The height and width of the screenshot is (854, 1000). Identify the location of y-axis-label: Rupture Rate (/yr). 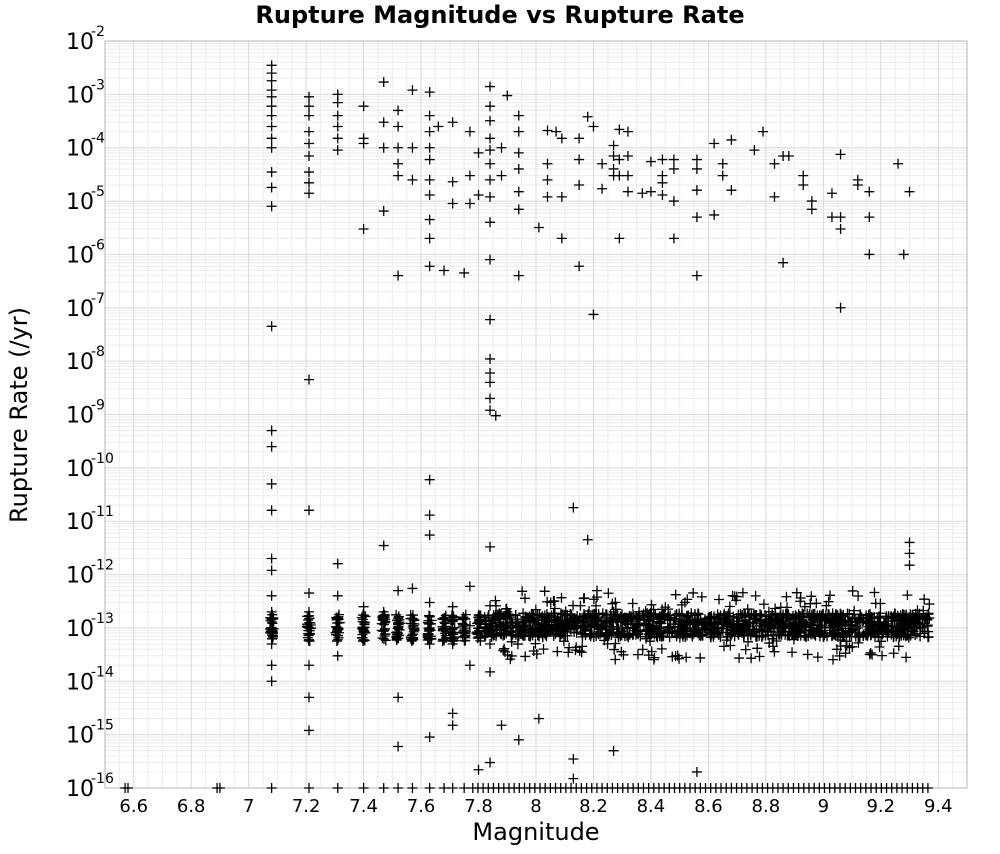
(19, 415).